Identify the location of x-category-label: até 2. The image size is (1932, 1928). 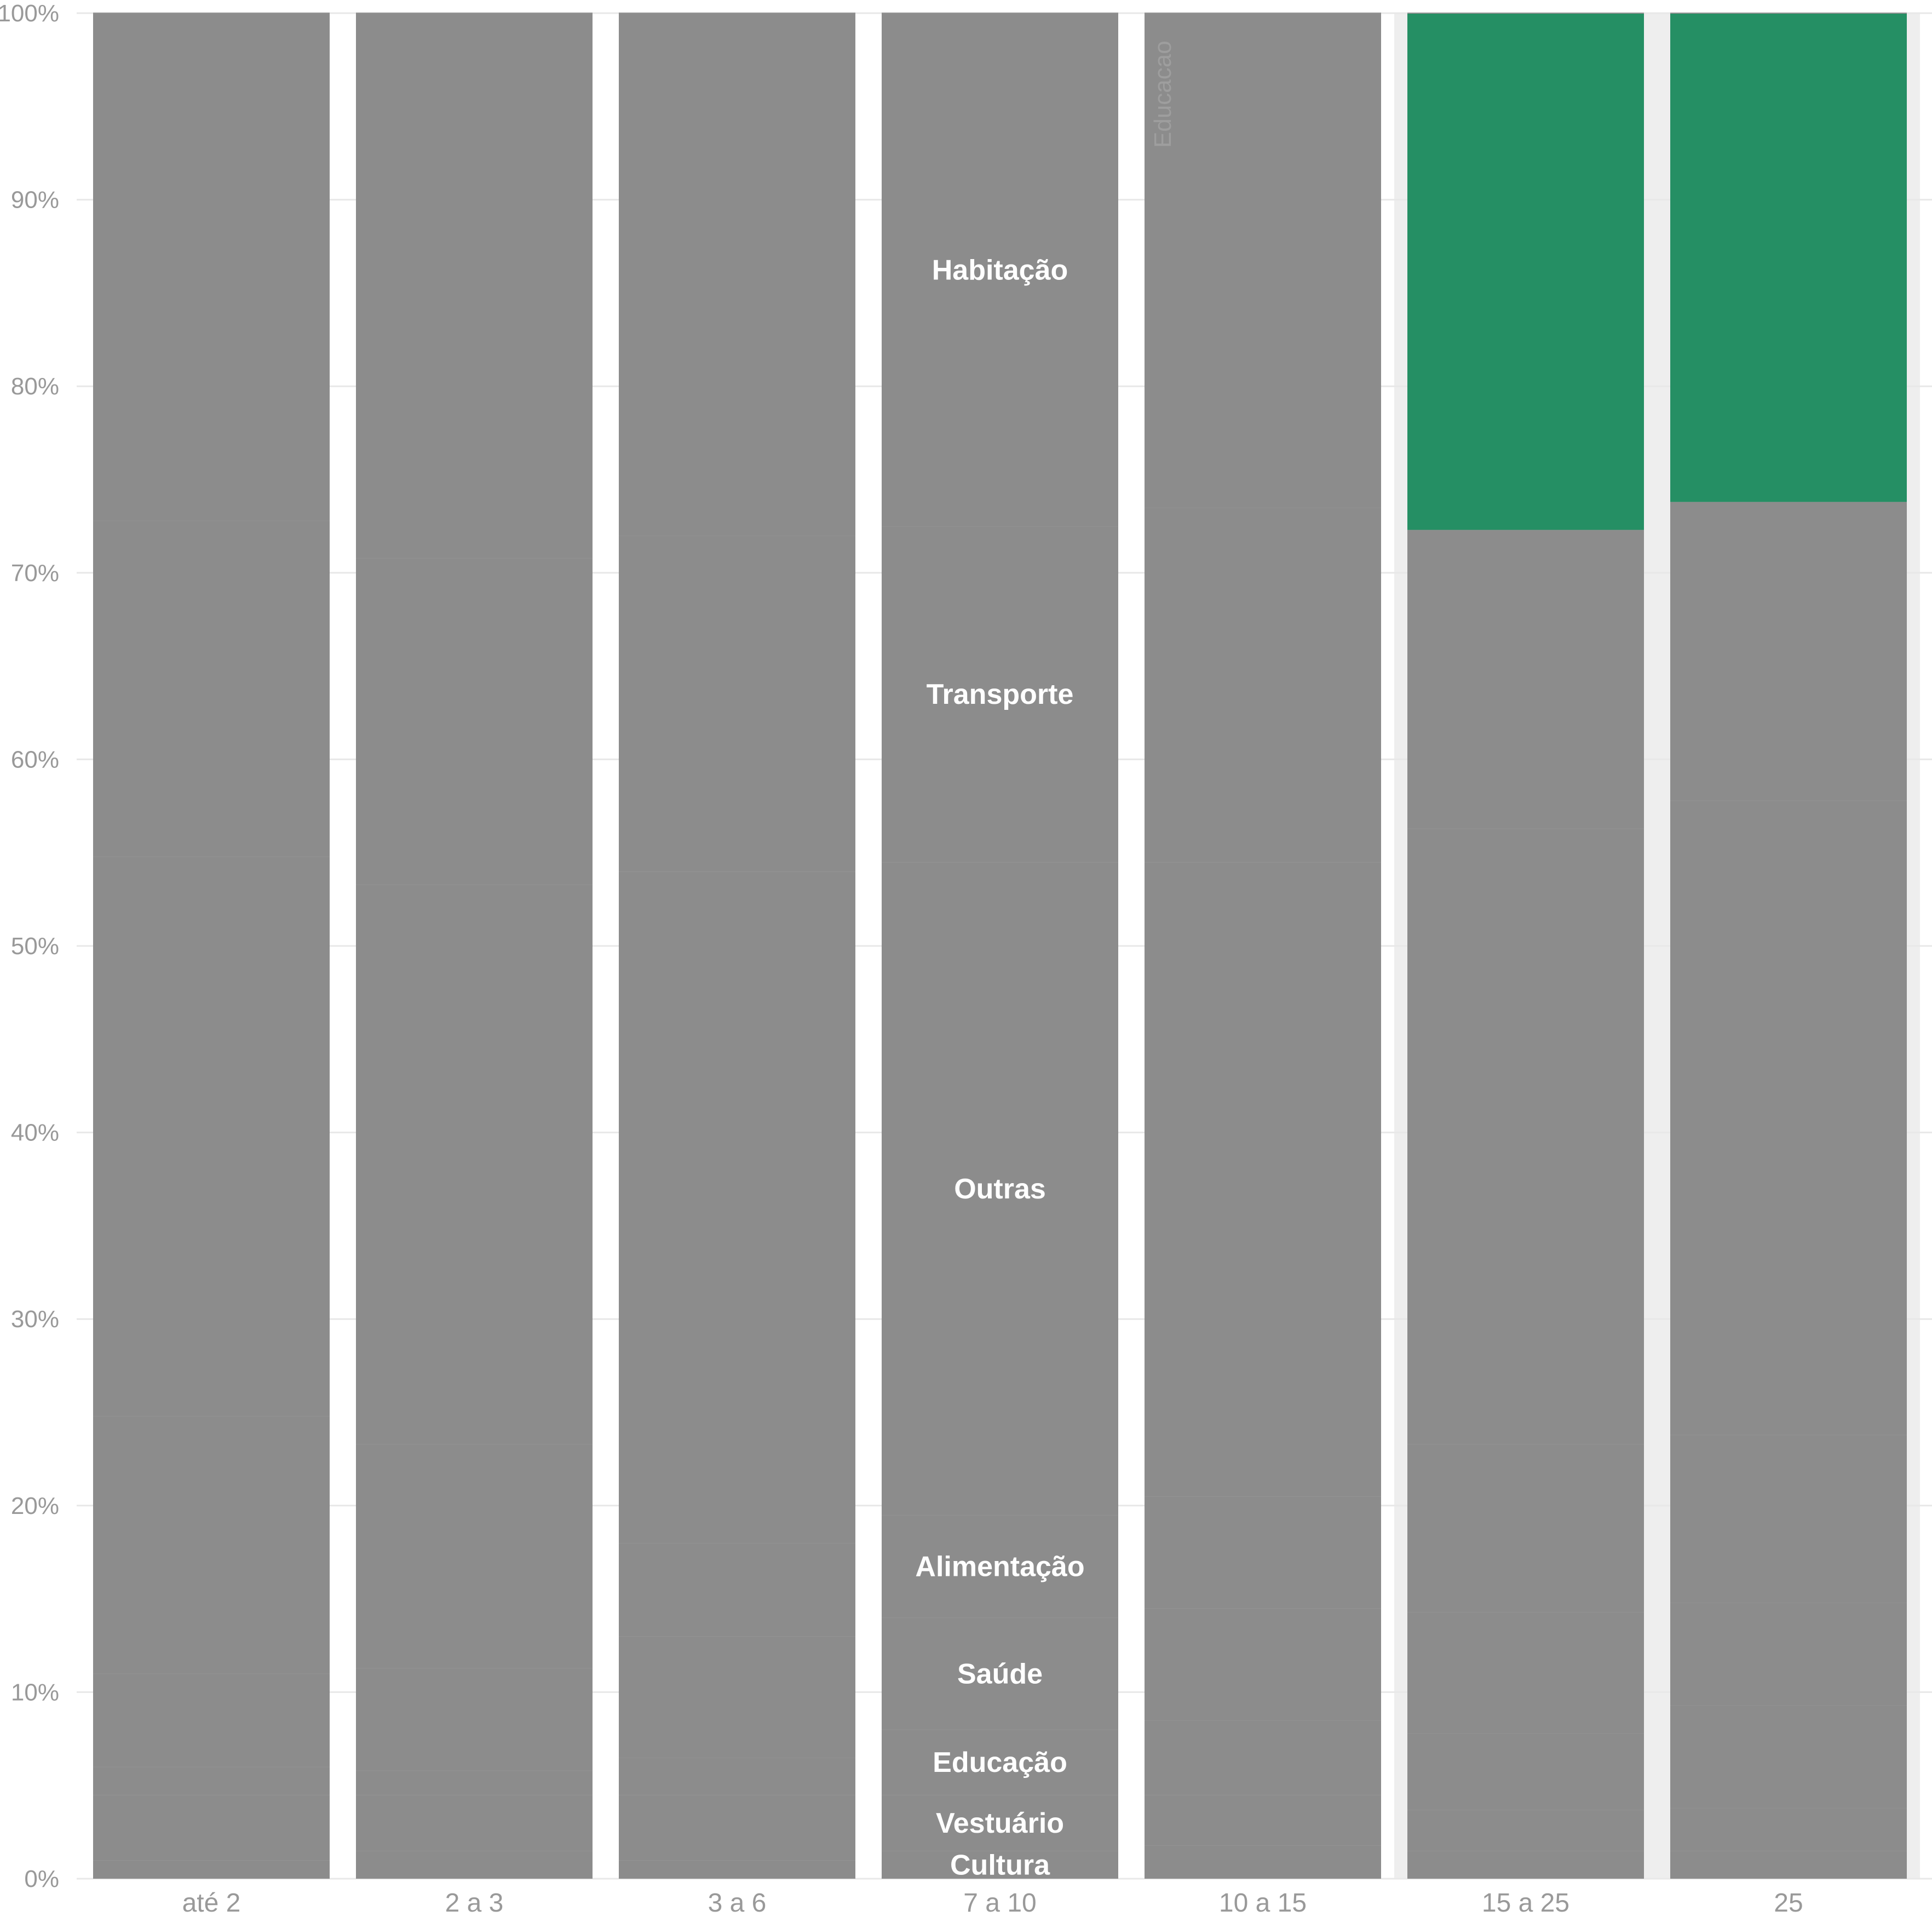
(211, 1903).